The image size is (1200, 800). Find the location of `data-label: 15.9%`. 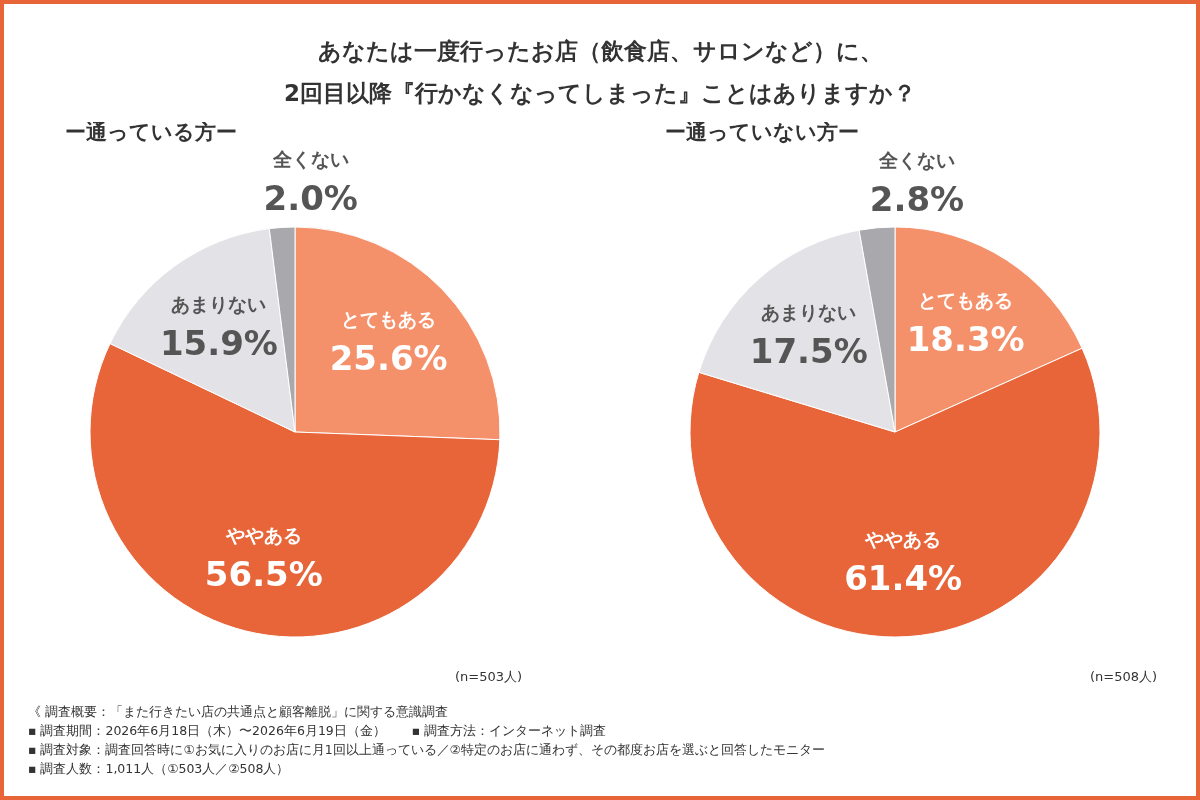

data-label: 15.9% is located at coordinates (218, 342).